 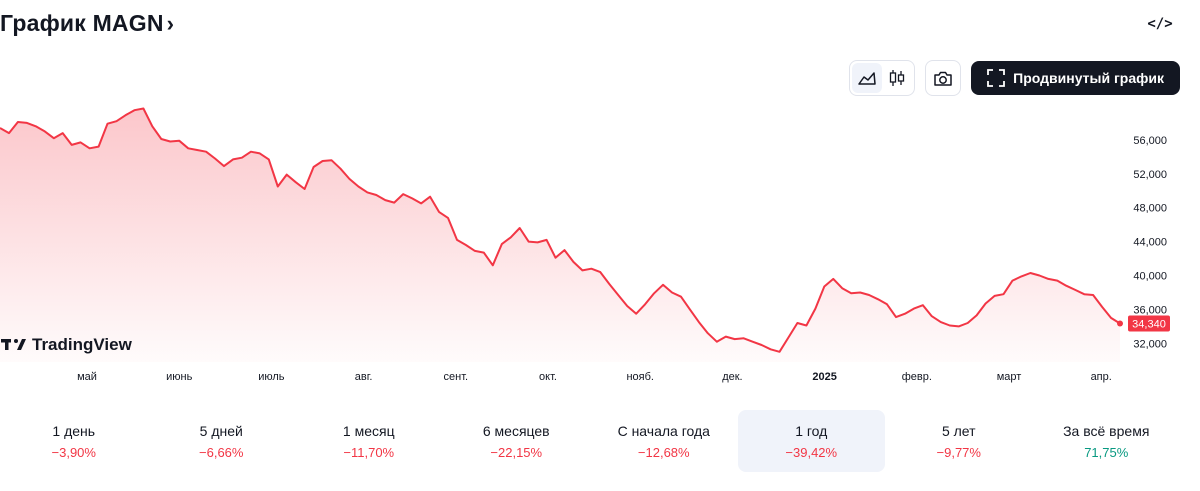 What do you see at coordinates (369, 452) in the screenshot?
I see `period-change: −11,70%` at bounding box center [369, 452].